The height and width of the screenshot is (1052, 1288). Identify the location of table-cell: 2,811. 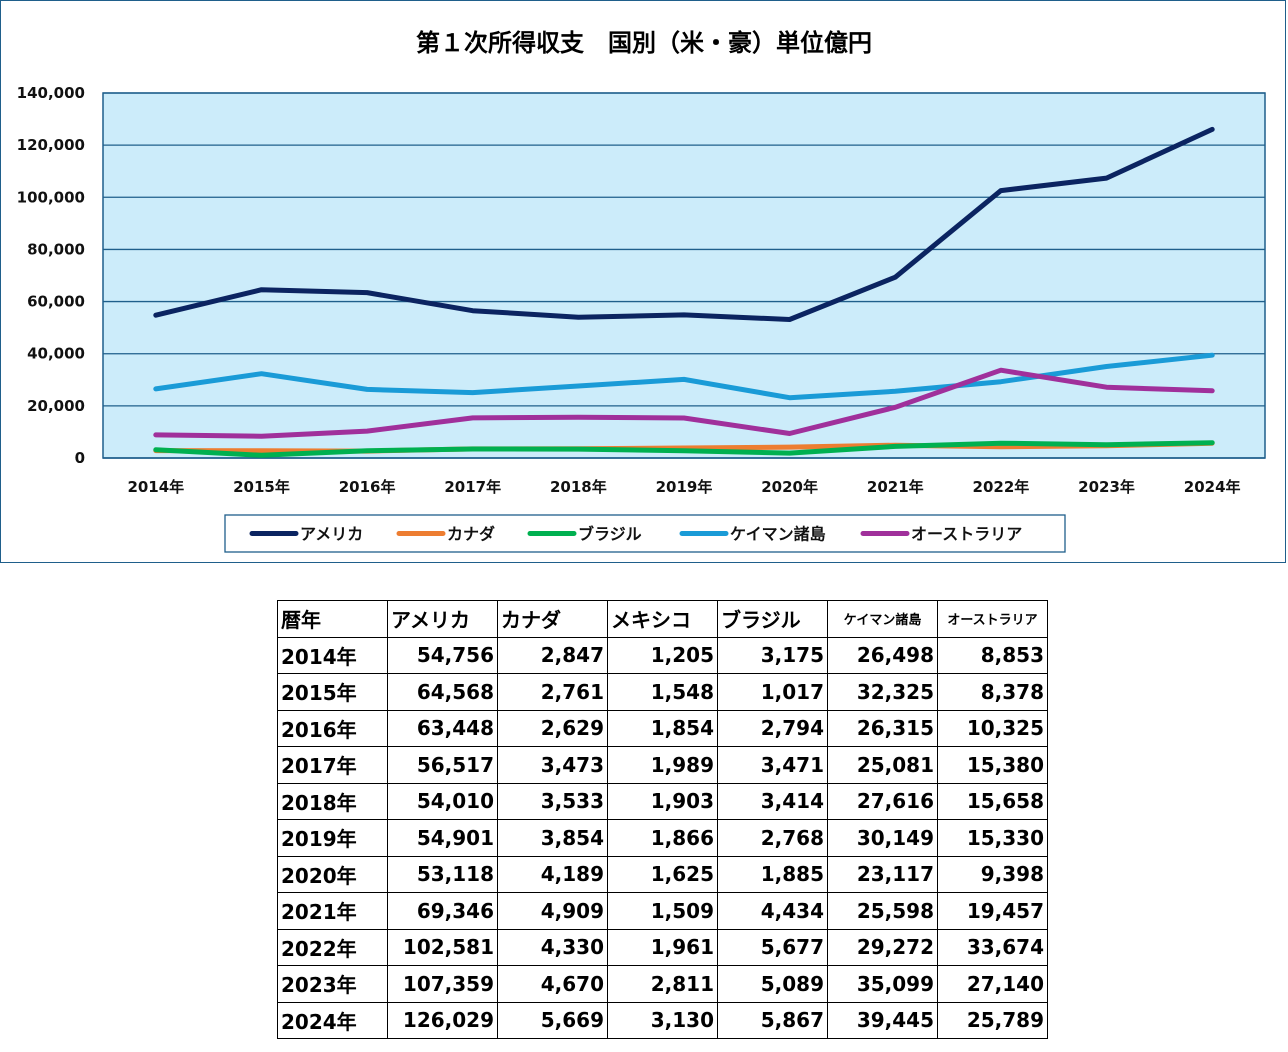
(662, 984).